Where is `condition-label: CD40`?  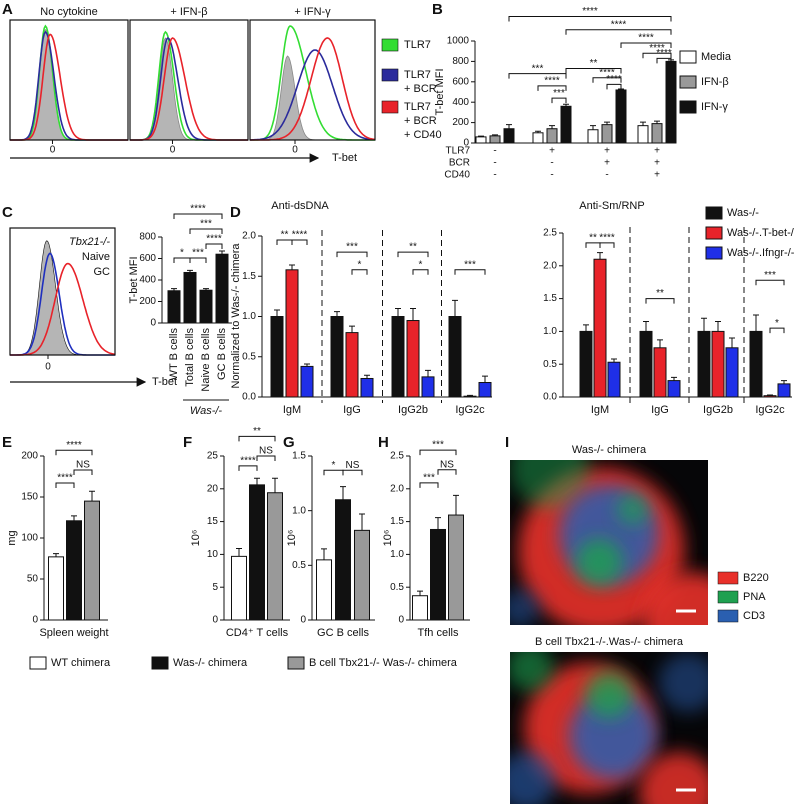
condition-label: CD40 is located at coordinates (457, 175).